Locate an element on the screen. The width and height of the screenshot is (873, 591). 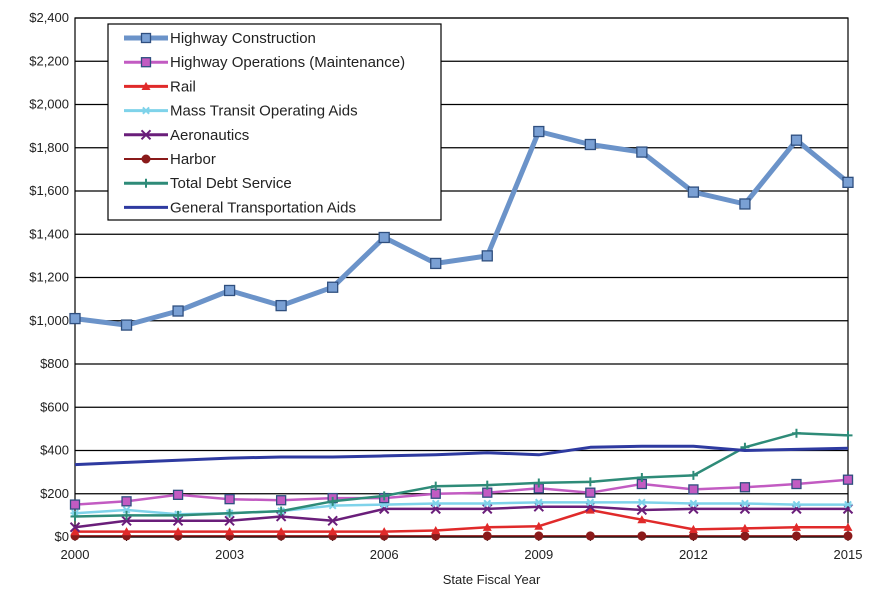
legend-item-total-debt-service: Total Debt Service is located at coordinates (208, 183).